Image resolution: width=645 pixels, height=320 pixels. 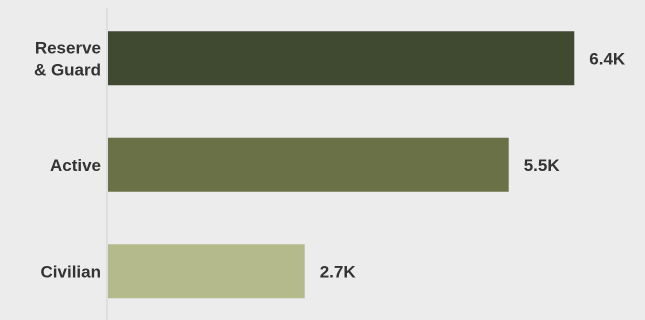 What do you see at coordinates (68, 47) in the screenshot?
I see `category-label-0-line-0: Reserve` at bounding box center [68, 47].